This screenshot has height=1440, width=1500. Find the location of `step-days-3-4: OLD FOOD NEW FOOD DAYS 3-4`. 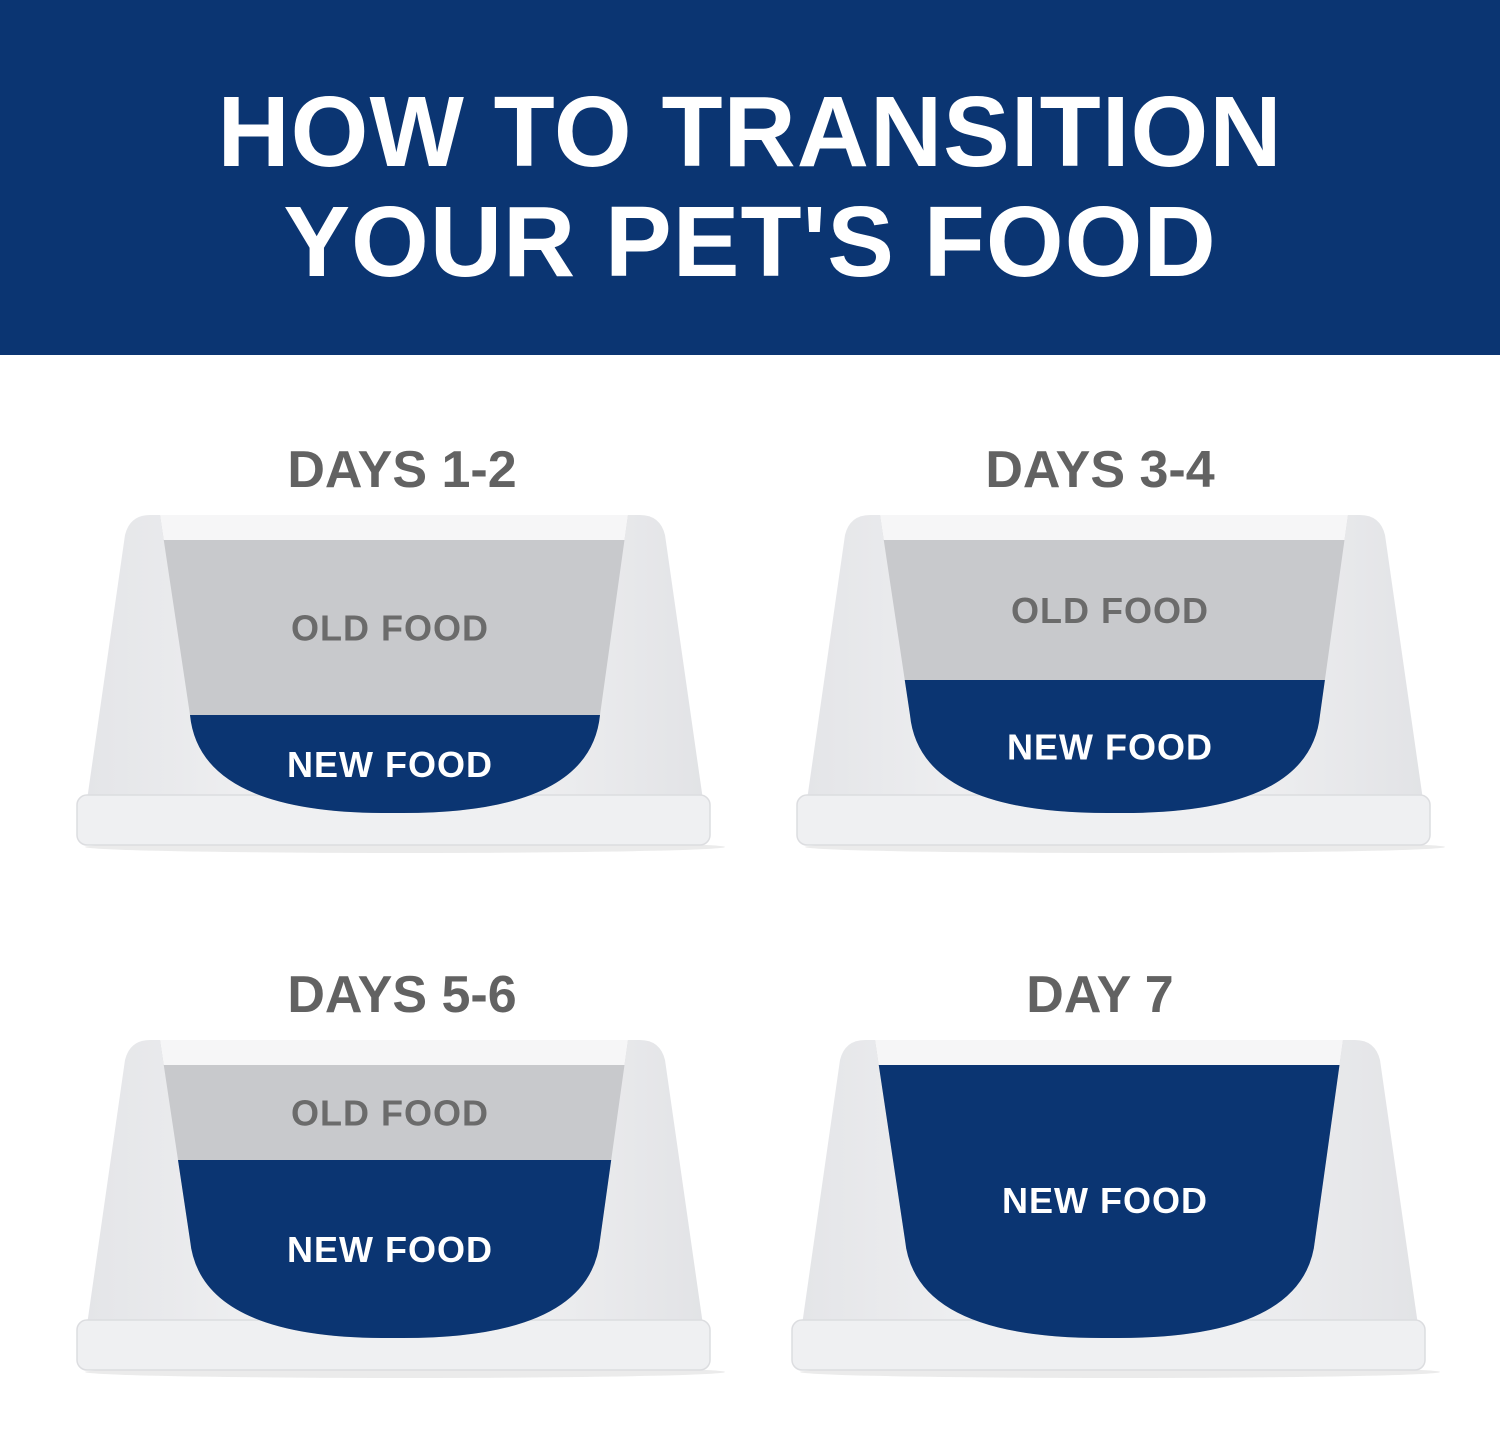

step-days-3-4: OLD FOOD NEW FOOD DAYS 3-4 is located at coordinates (1125, 678).